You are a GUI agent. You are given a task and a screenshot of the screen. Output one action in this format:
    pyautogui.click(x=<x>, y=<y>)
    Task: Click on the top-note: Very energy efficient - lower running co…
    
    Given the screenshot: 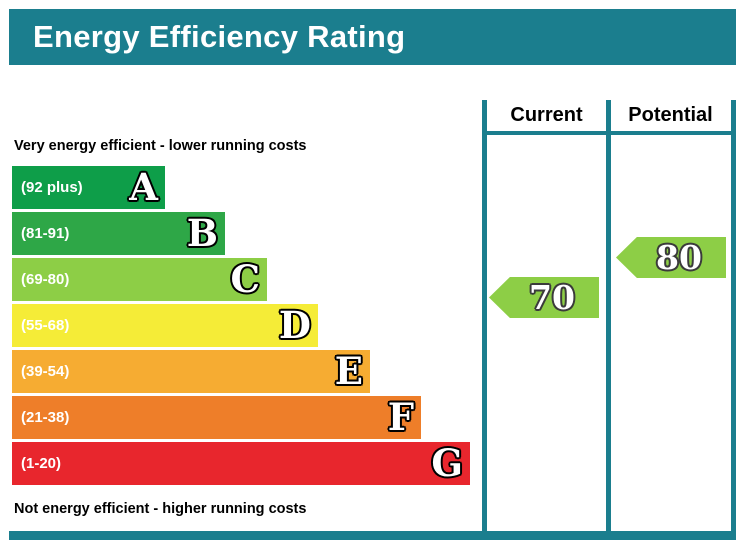 What is the action you would take?
    pyautogui.click(x=160, y=146)
    